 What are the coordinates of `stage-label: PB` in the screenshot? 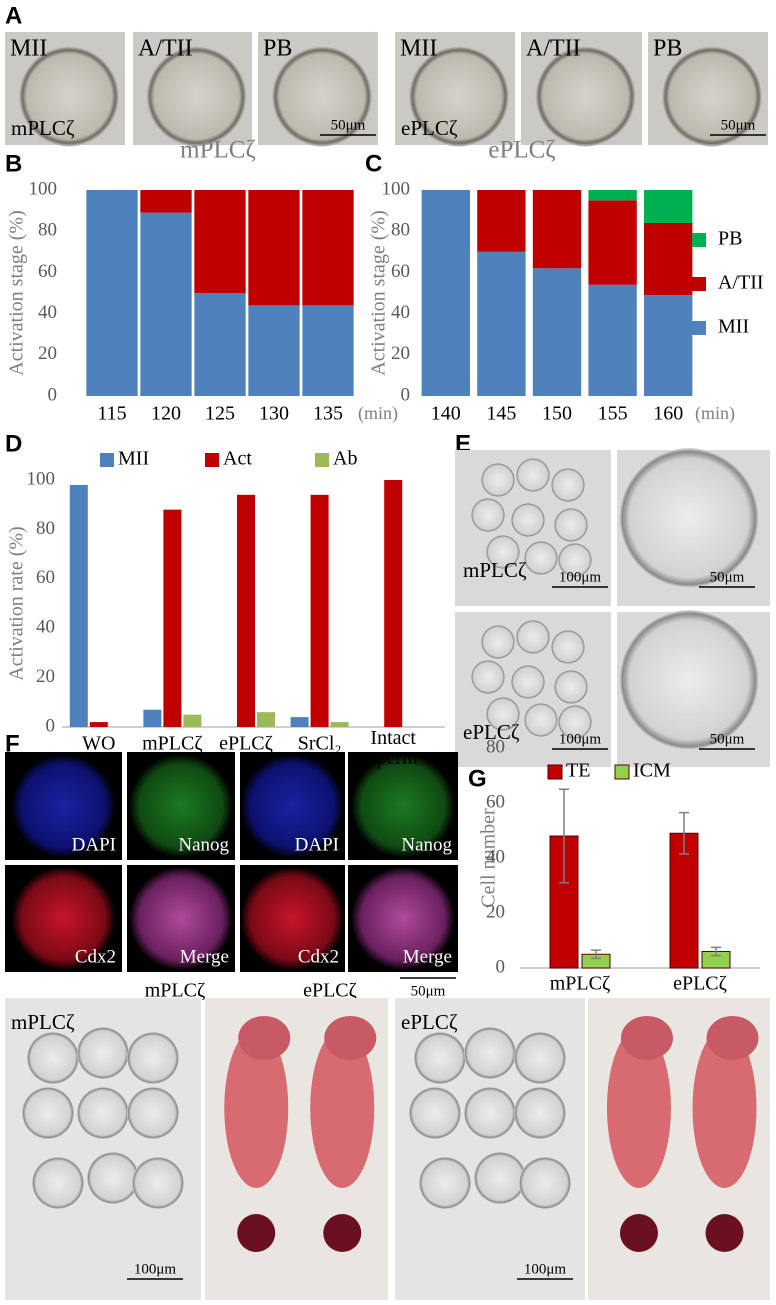 It's located at (277, 49).